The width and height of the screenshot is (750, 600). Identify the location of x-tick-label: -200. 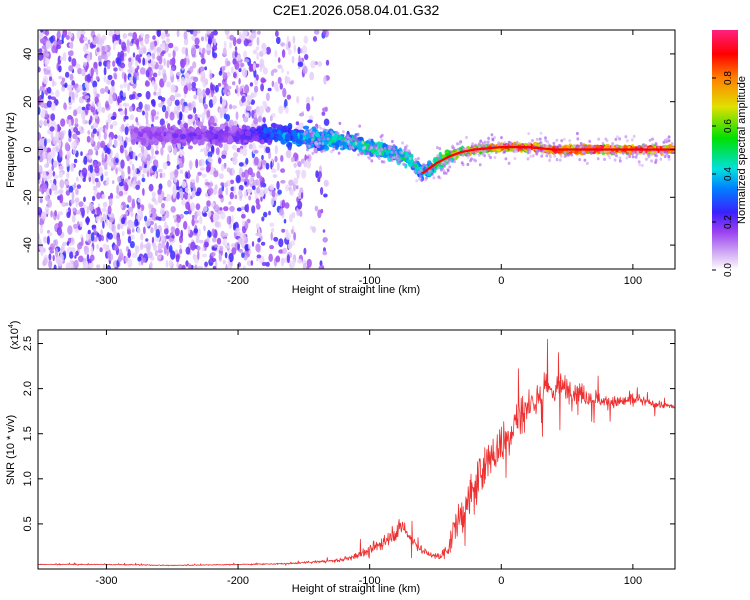
(238, 281).